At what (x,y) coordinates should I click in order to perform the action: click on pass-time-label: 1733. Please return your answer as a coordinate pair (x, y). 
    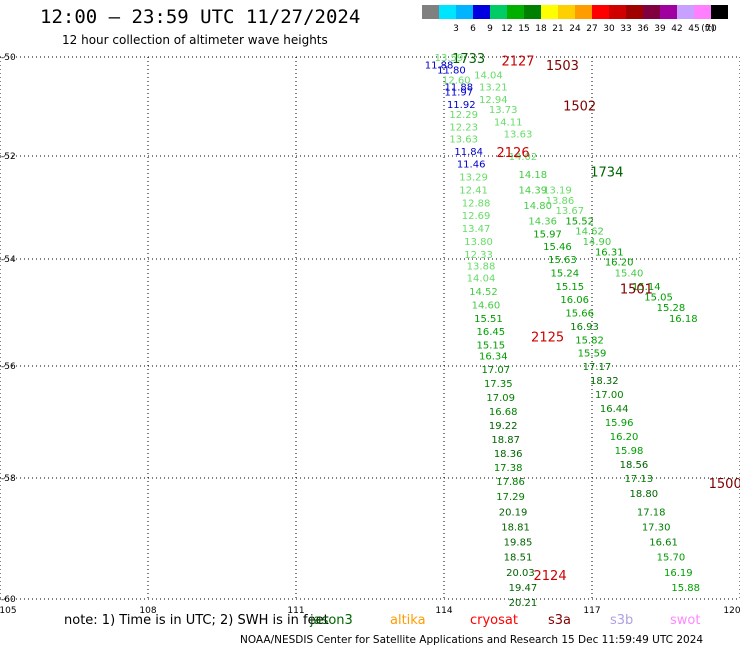
    Looking at the image, I should click on (468, 59).